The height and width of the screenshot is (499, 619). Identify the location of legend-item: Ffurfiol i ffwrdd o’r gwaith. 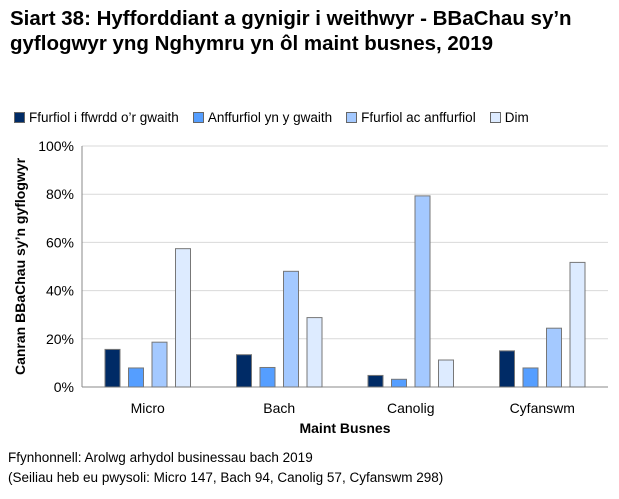
(96, 117).